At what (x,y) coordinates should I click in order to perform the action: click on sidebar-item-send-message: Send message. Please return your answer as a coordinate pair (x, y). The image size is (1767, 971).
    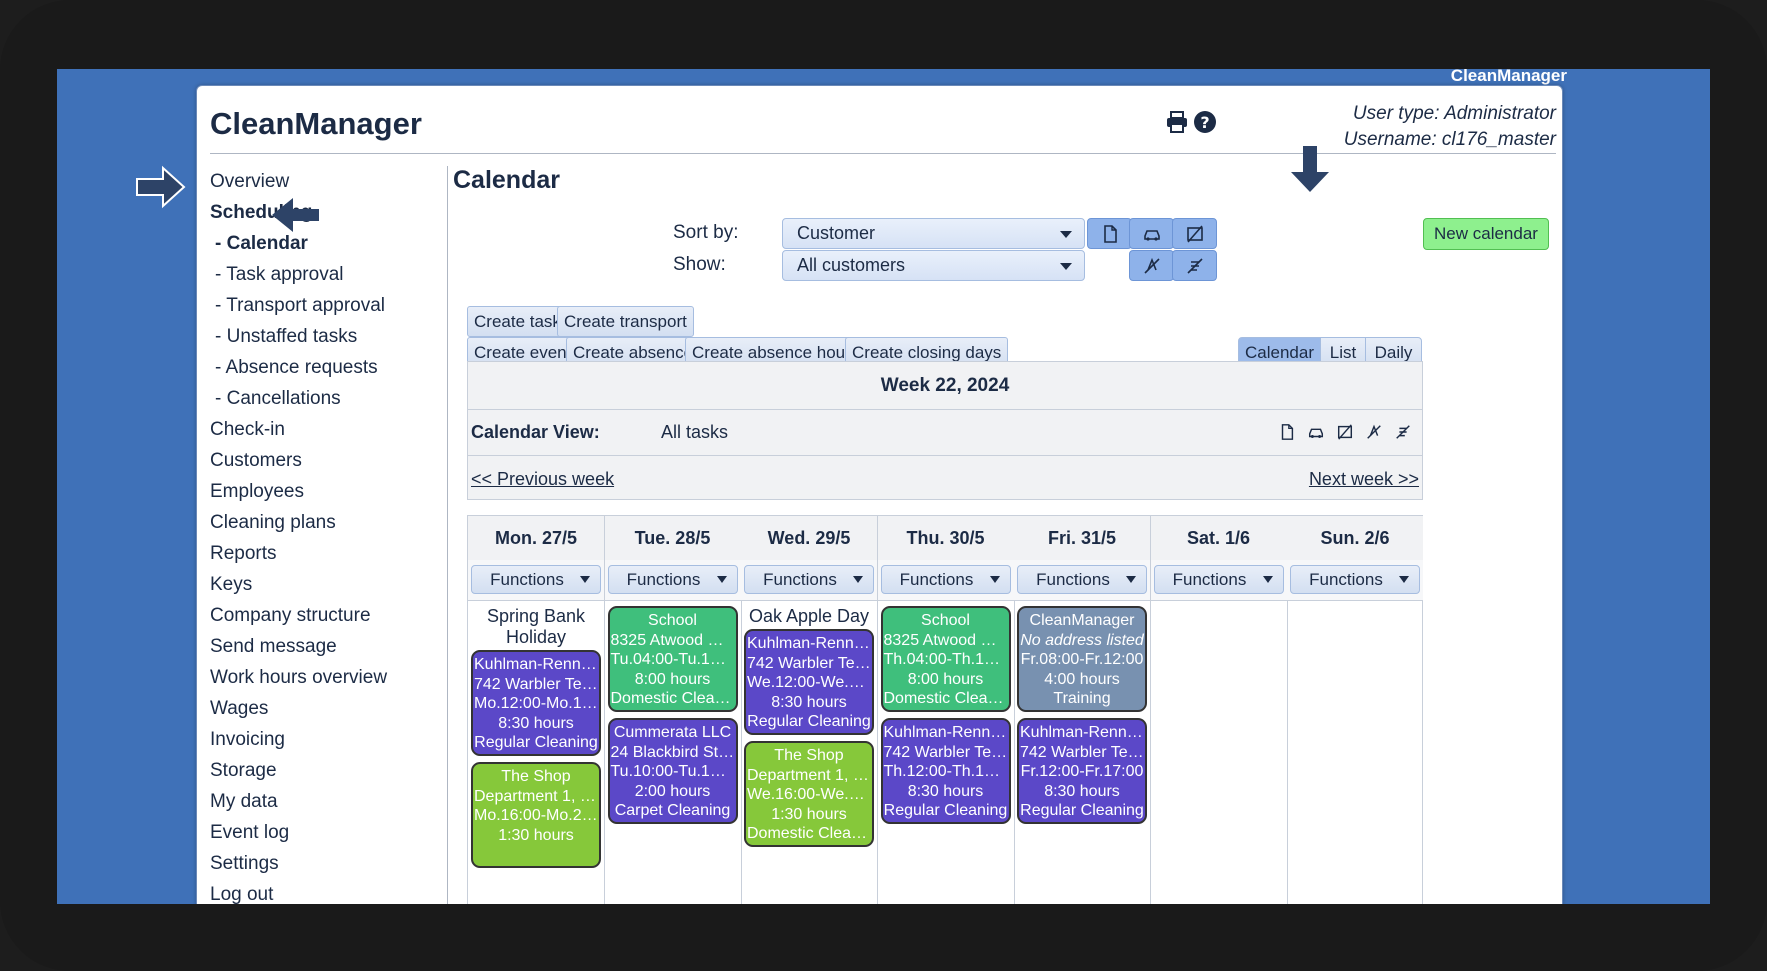
    Looking at the image, I should click on (273, 646).